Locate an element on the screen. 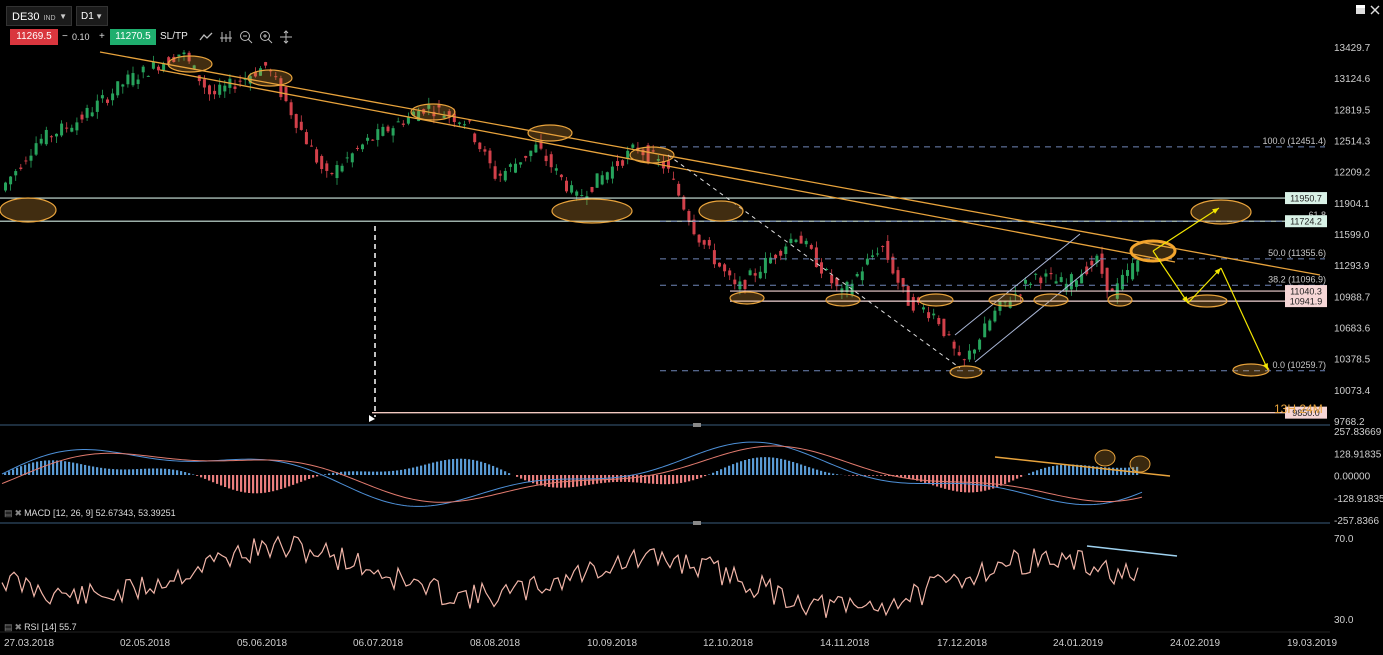 This screenshot has height=655, width=1383. date-tick-label: 08.08.2018 is located at coordinates (495, 643).